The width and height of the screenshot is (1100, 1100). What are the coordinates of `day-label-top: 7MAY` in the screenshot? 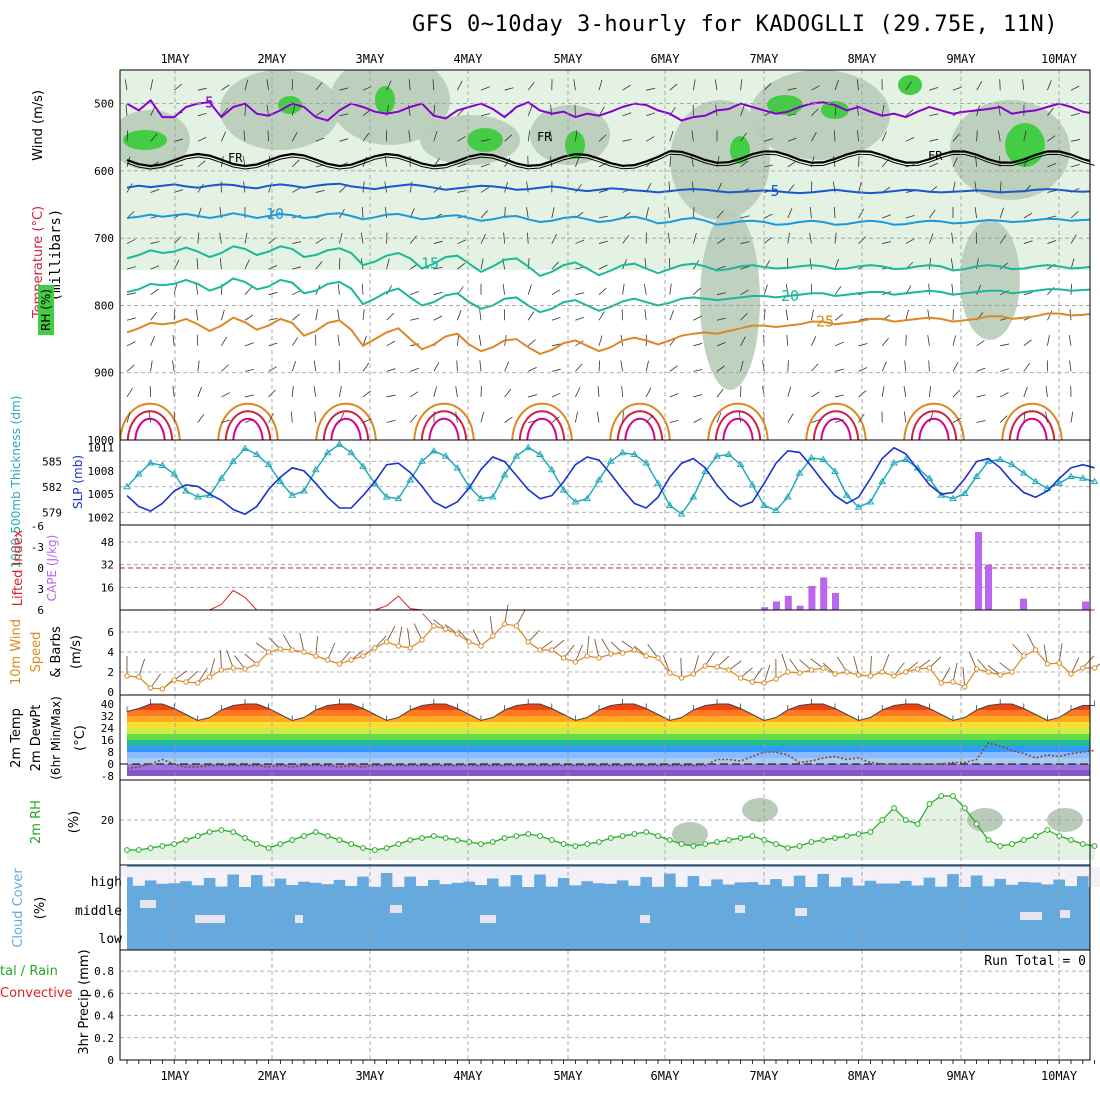 It's located at (765, 59).